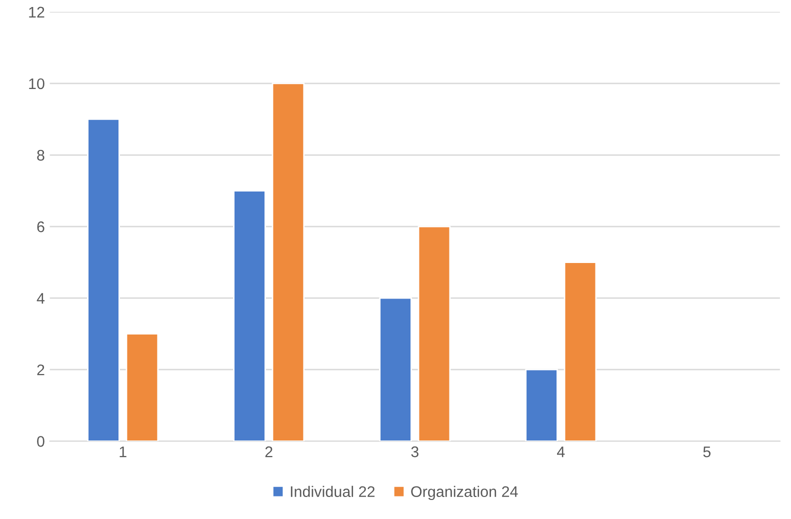 The height and width of the screenshot is (519, 791). Describe the element at coordinates (268, 452) in the screenshot. I see `x-tick-label: 2` at that location.